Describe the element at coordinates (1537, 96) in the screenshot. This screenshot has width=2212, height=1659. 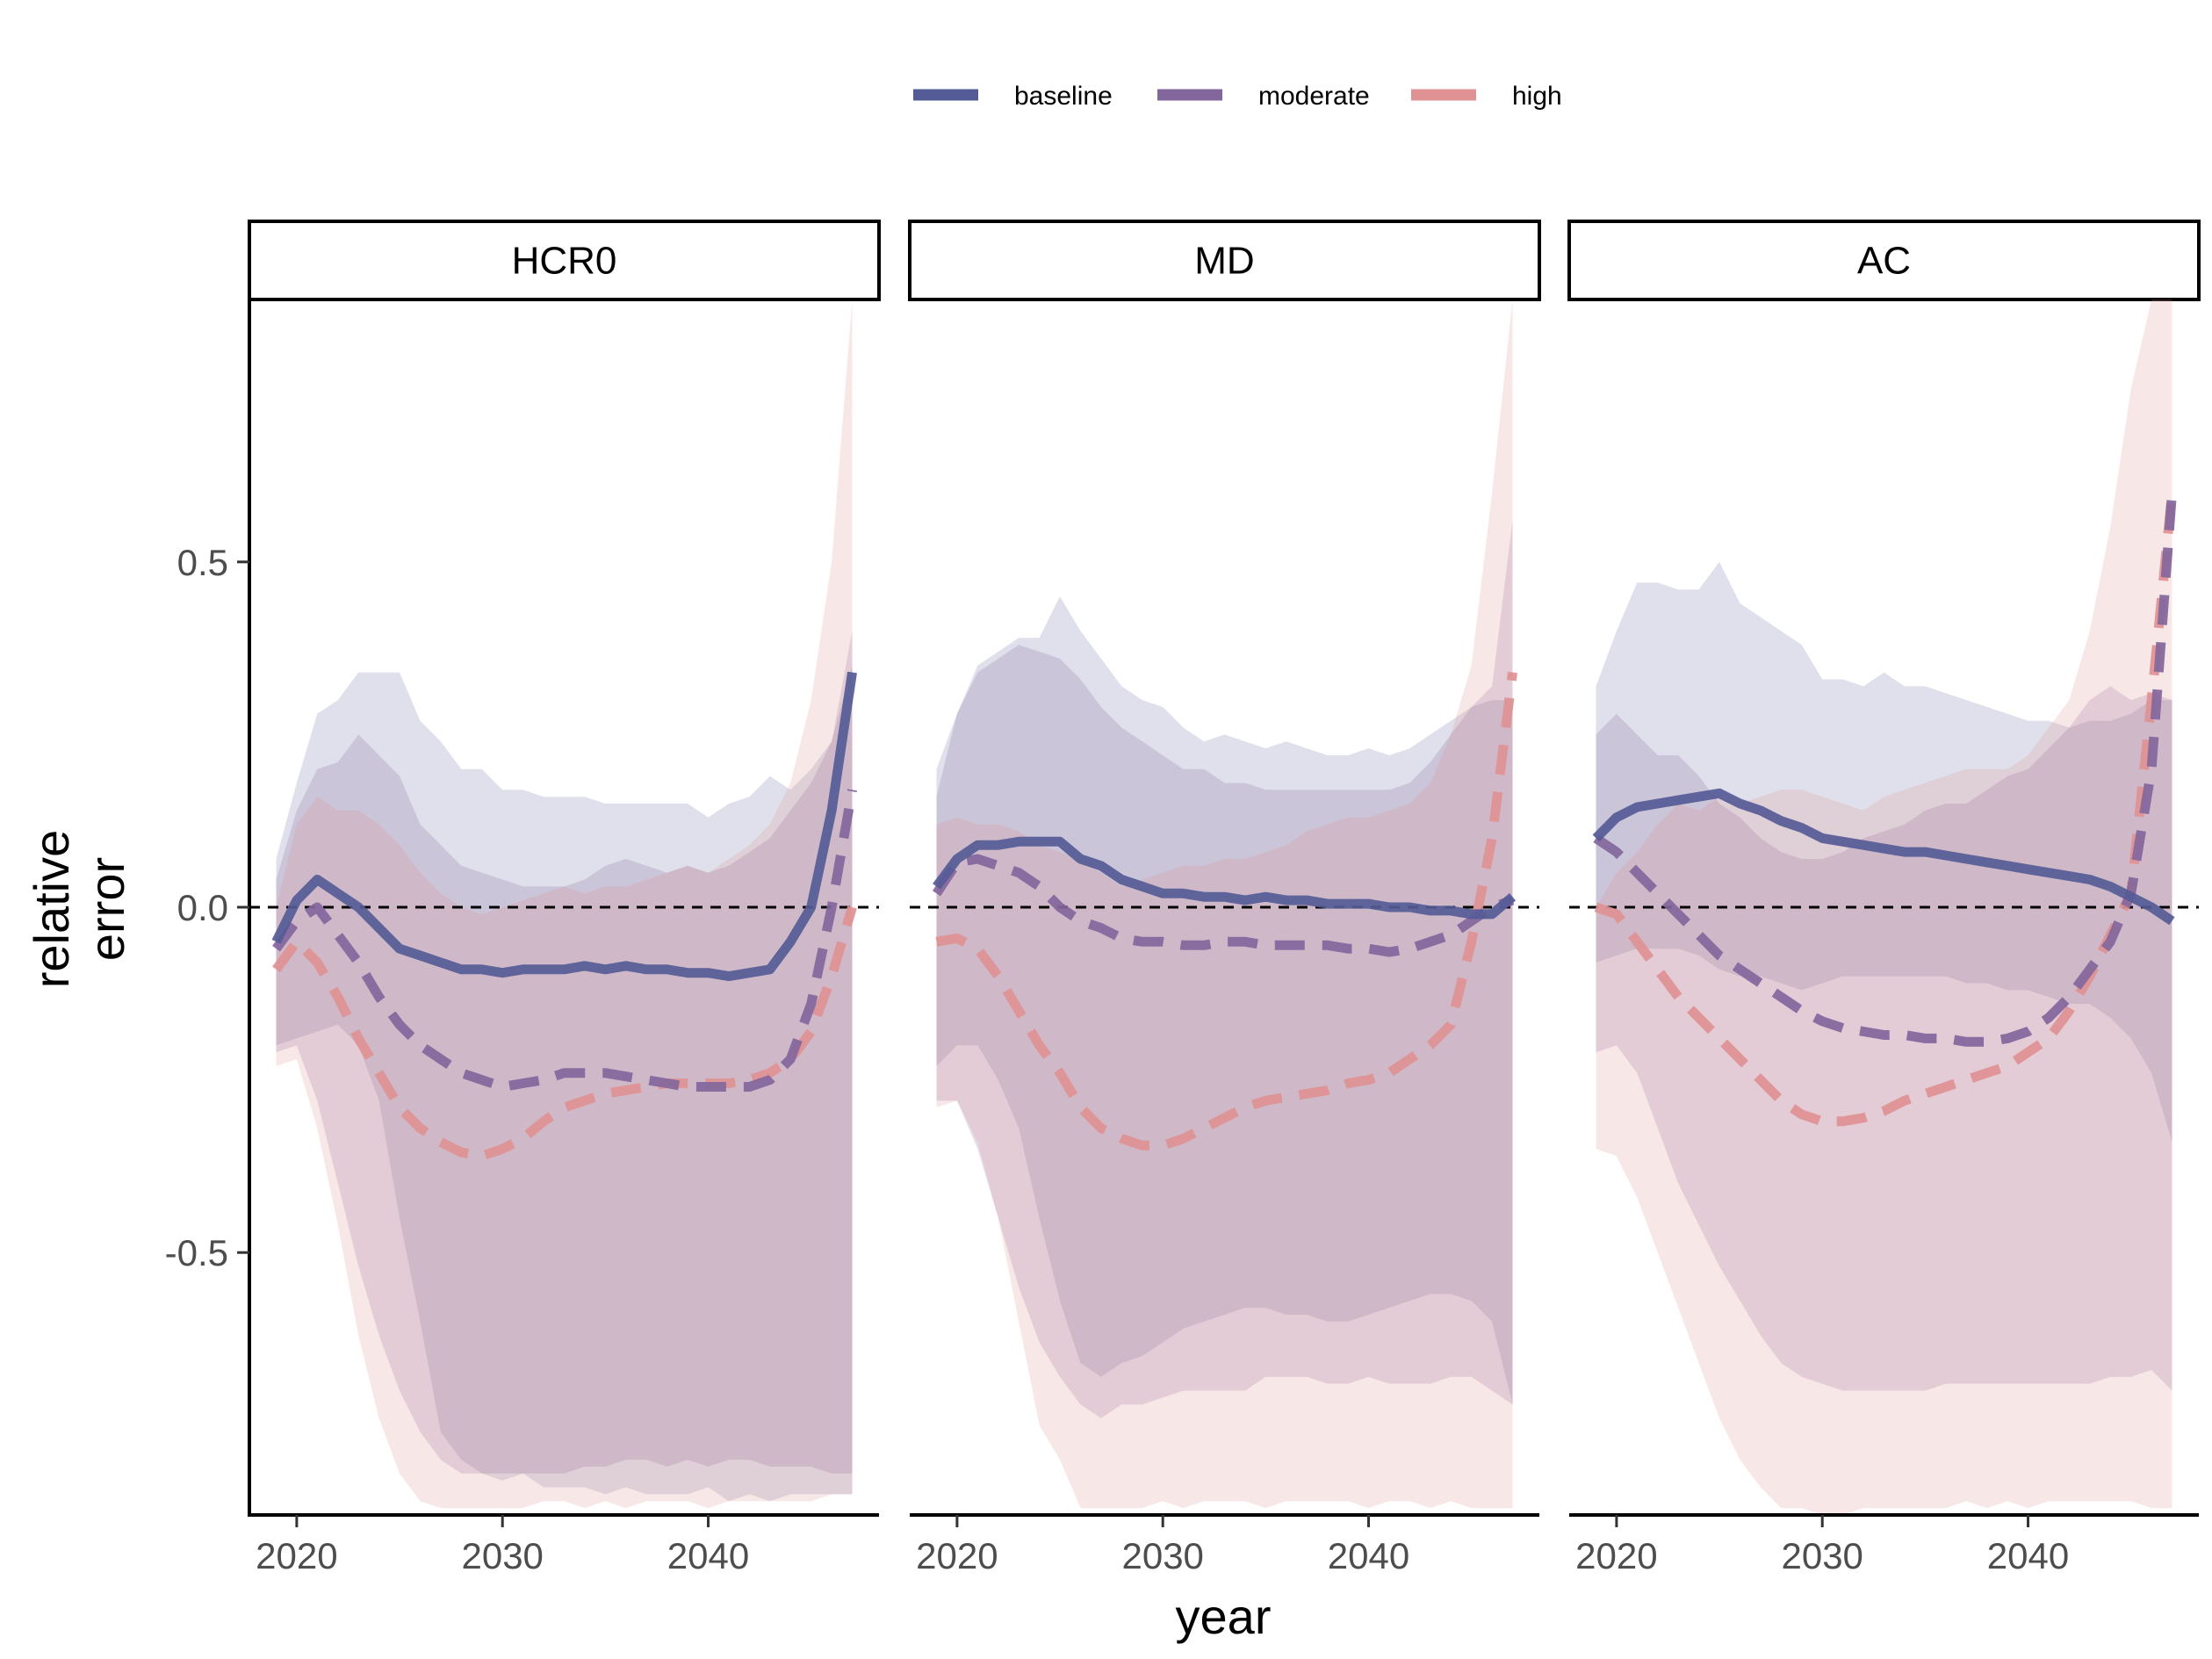
I see `legend-label-high: high` at that location.